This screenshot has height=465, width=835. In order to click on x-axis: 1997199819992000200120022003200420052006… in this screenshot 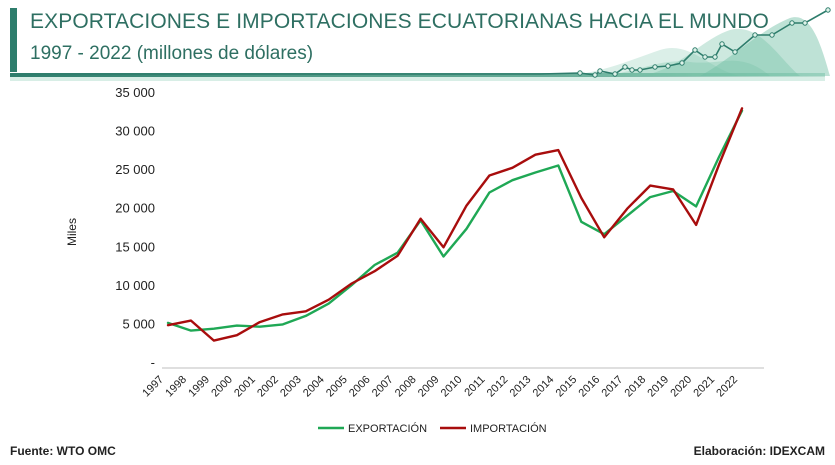, I will do `click(452, 383)`.